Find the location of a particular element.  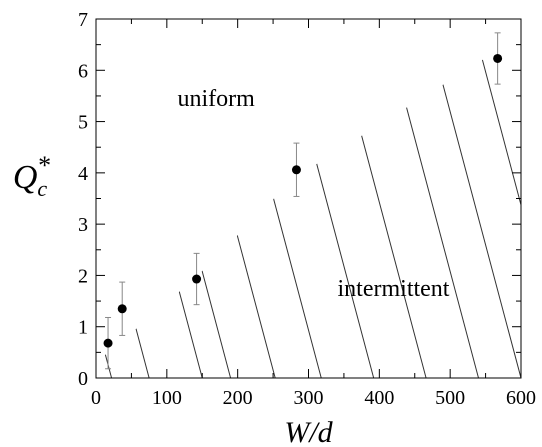

y-tick-label: 7 is located at coordinates (83, 20).